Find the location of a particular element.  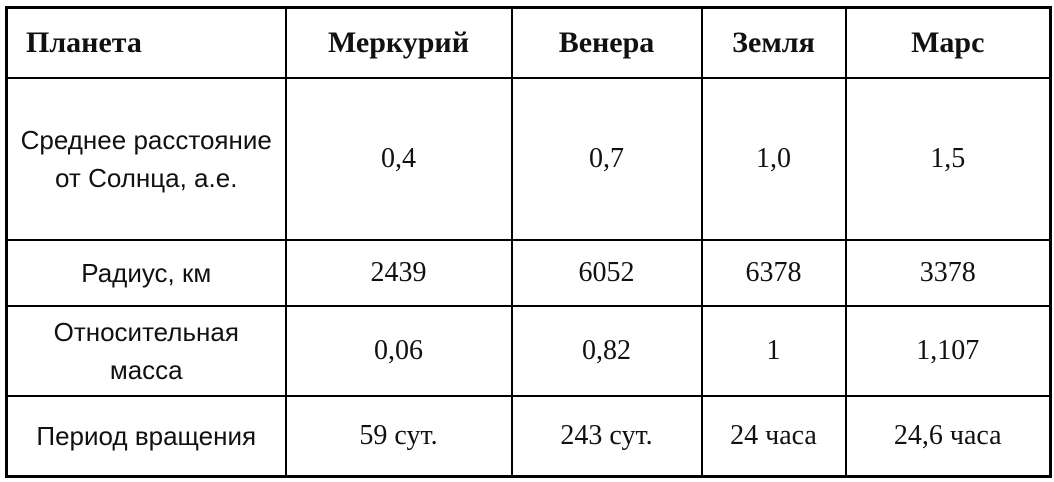

table-cell: 24,6 часа is located at coordinates (948, 436).